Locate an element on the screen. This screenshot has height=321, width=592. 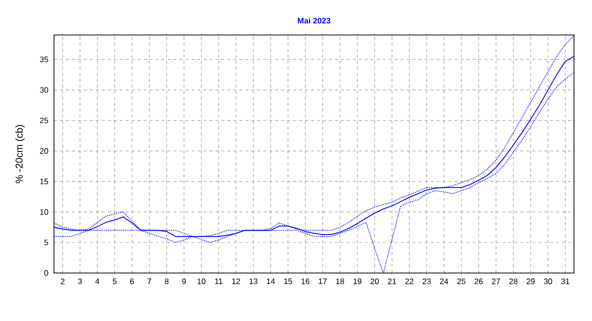
y-axis-title: % -20cm (cb) is located at coordinates (20, 154).